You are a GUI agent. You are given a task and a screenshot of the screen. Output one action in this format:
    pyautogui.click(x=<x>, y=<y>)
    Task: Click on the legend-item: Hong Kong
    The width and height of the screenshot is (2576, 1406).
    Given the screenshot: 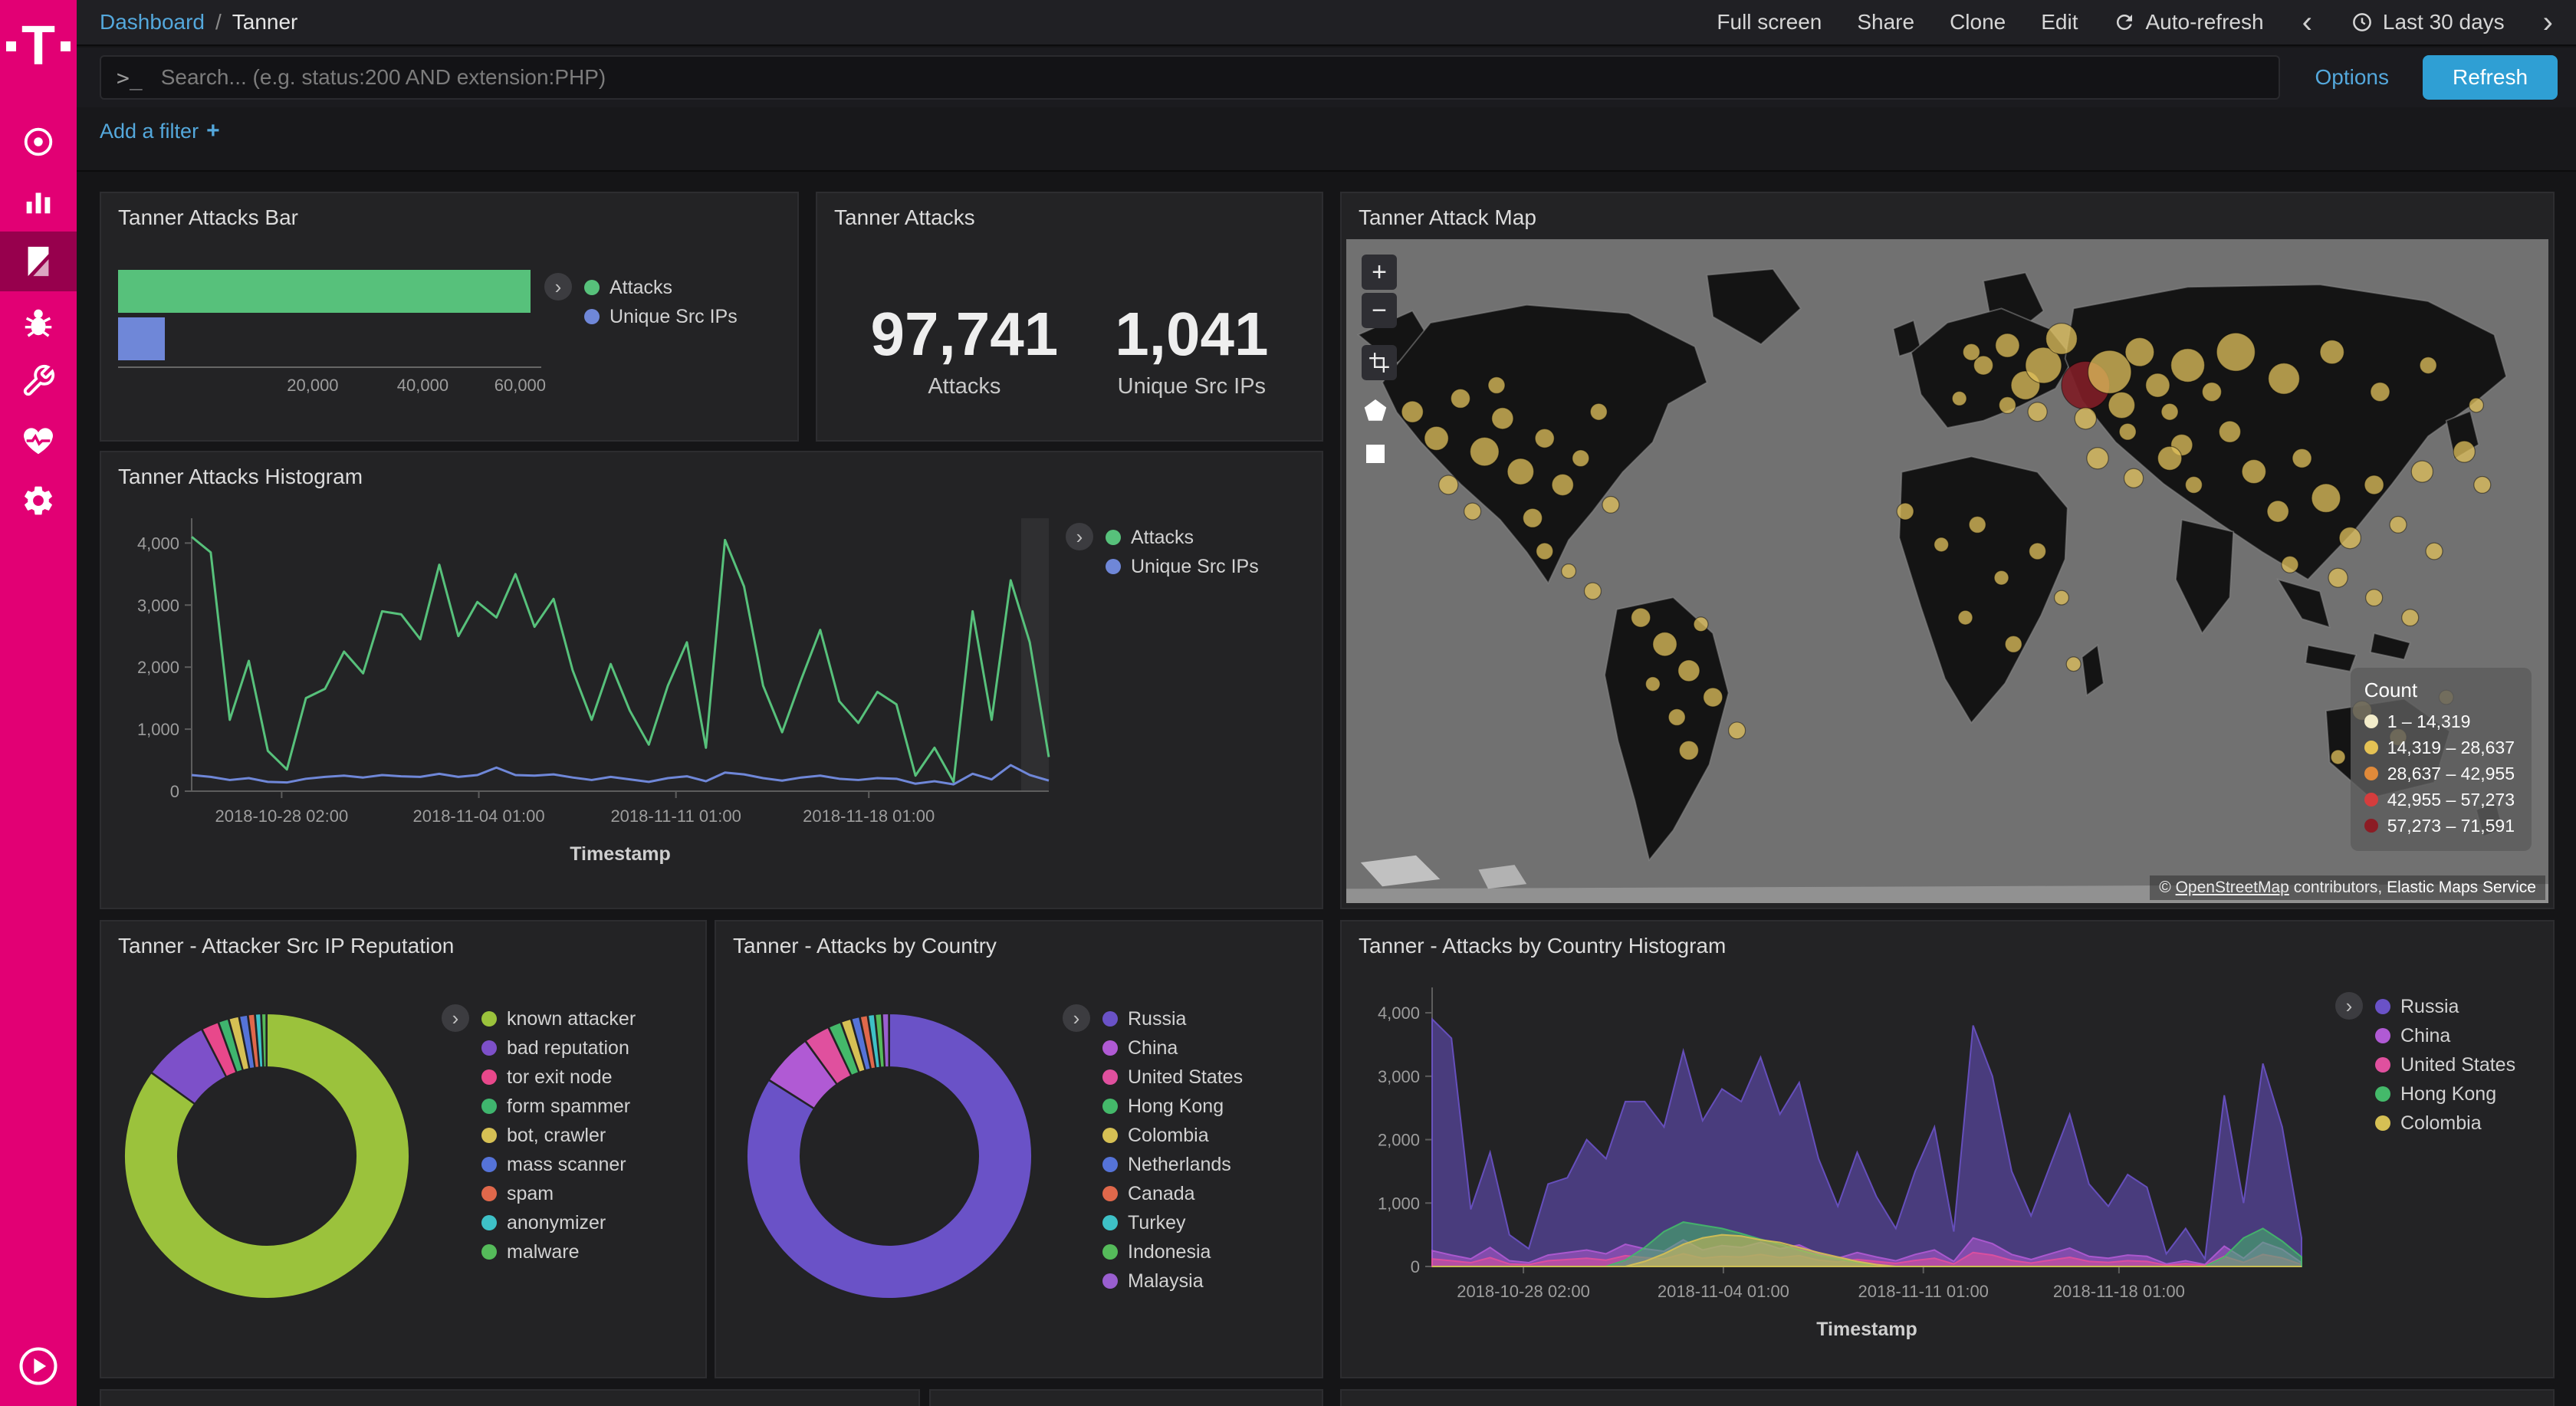 What is the action you would take?
    pyautogui.click(x=1172, y=1106)
    